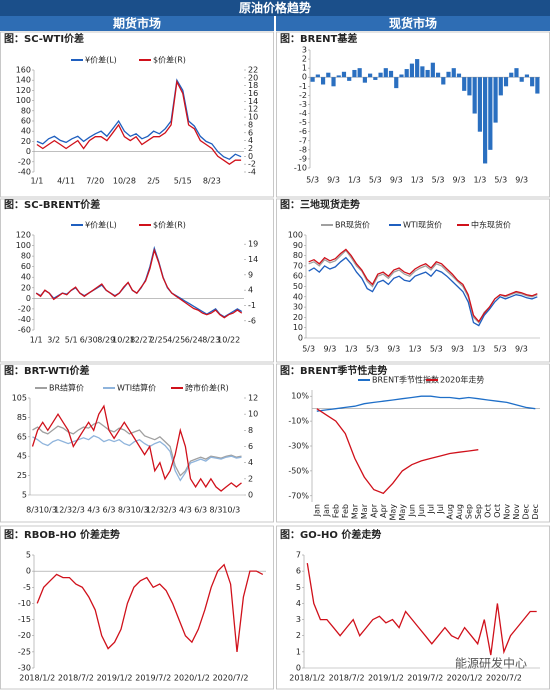 The image size is (550, 690). Describe the element at coordinates (253, 244) in the screenshot. I see `y2-tick-label: 19` at that location.